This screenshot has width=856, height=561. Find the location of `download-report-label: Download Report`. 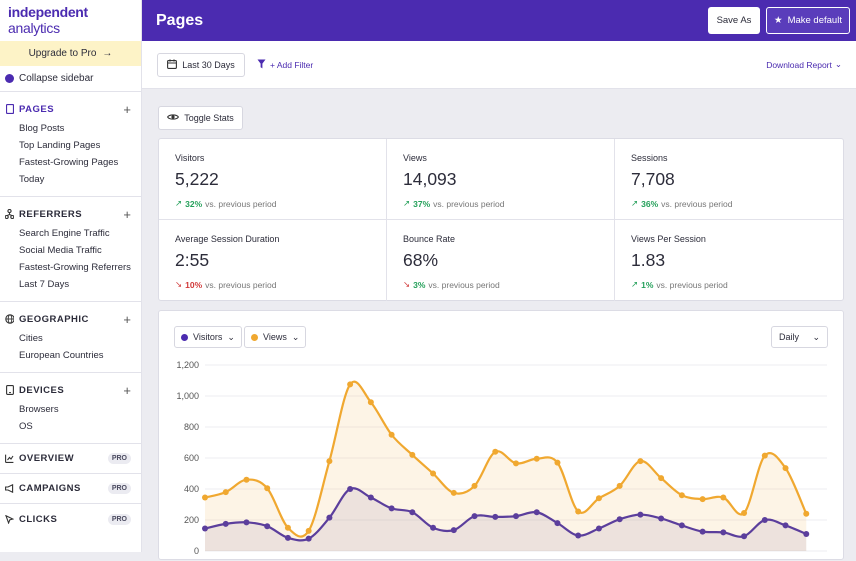

download-report-label: Download Report is located at coordinates (799, 64).